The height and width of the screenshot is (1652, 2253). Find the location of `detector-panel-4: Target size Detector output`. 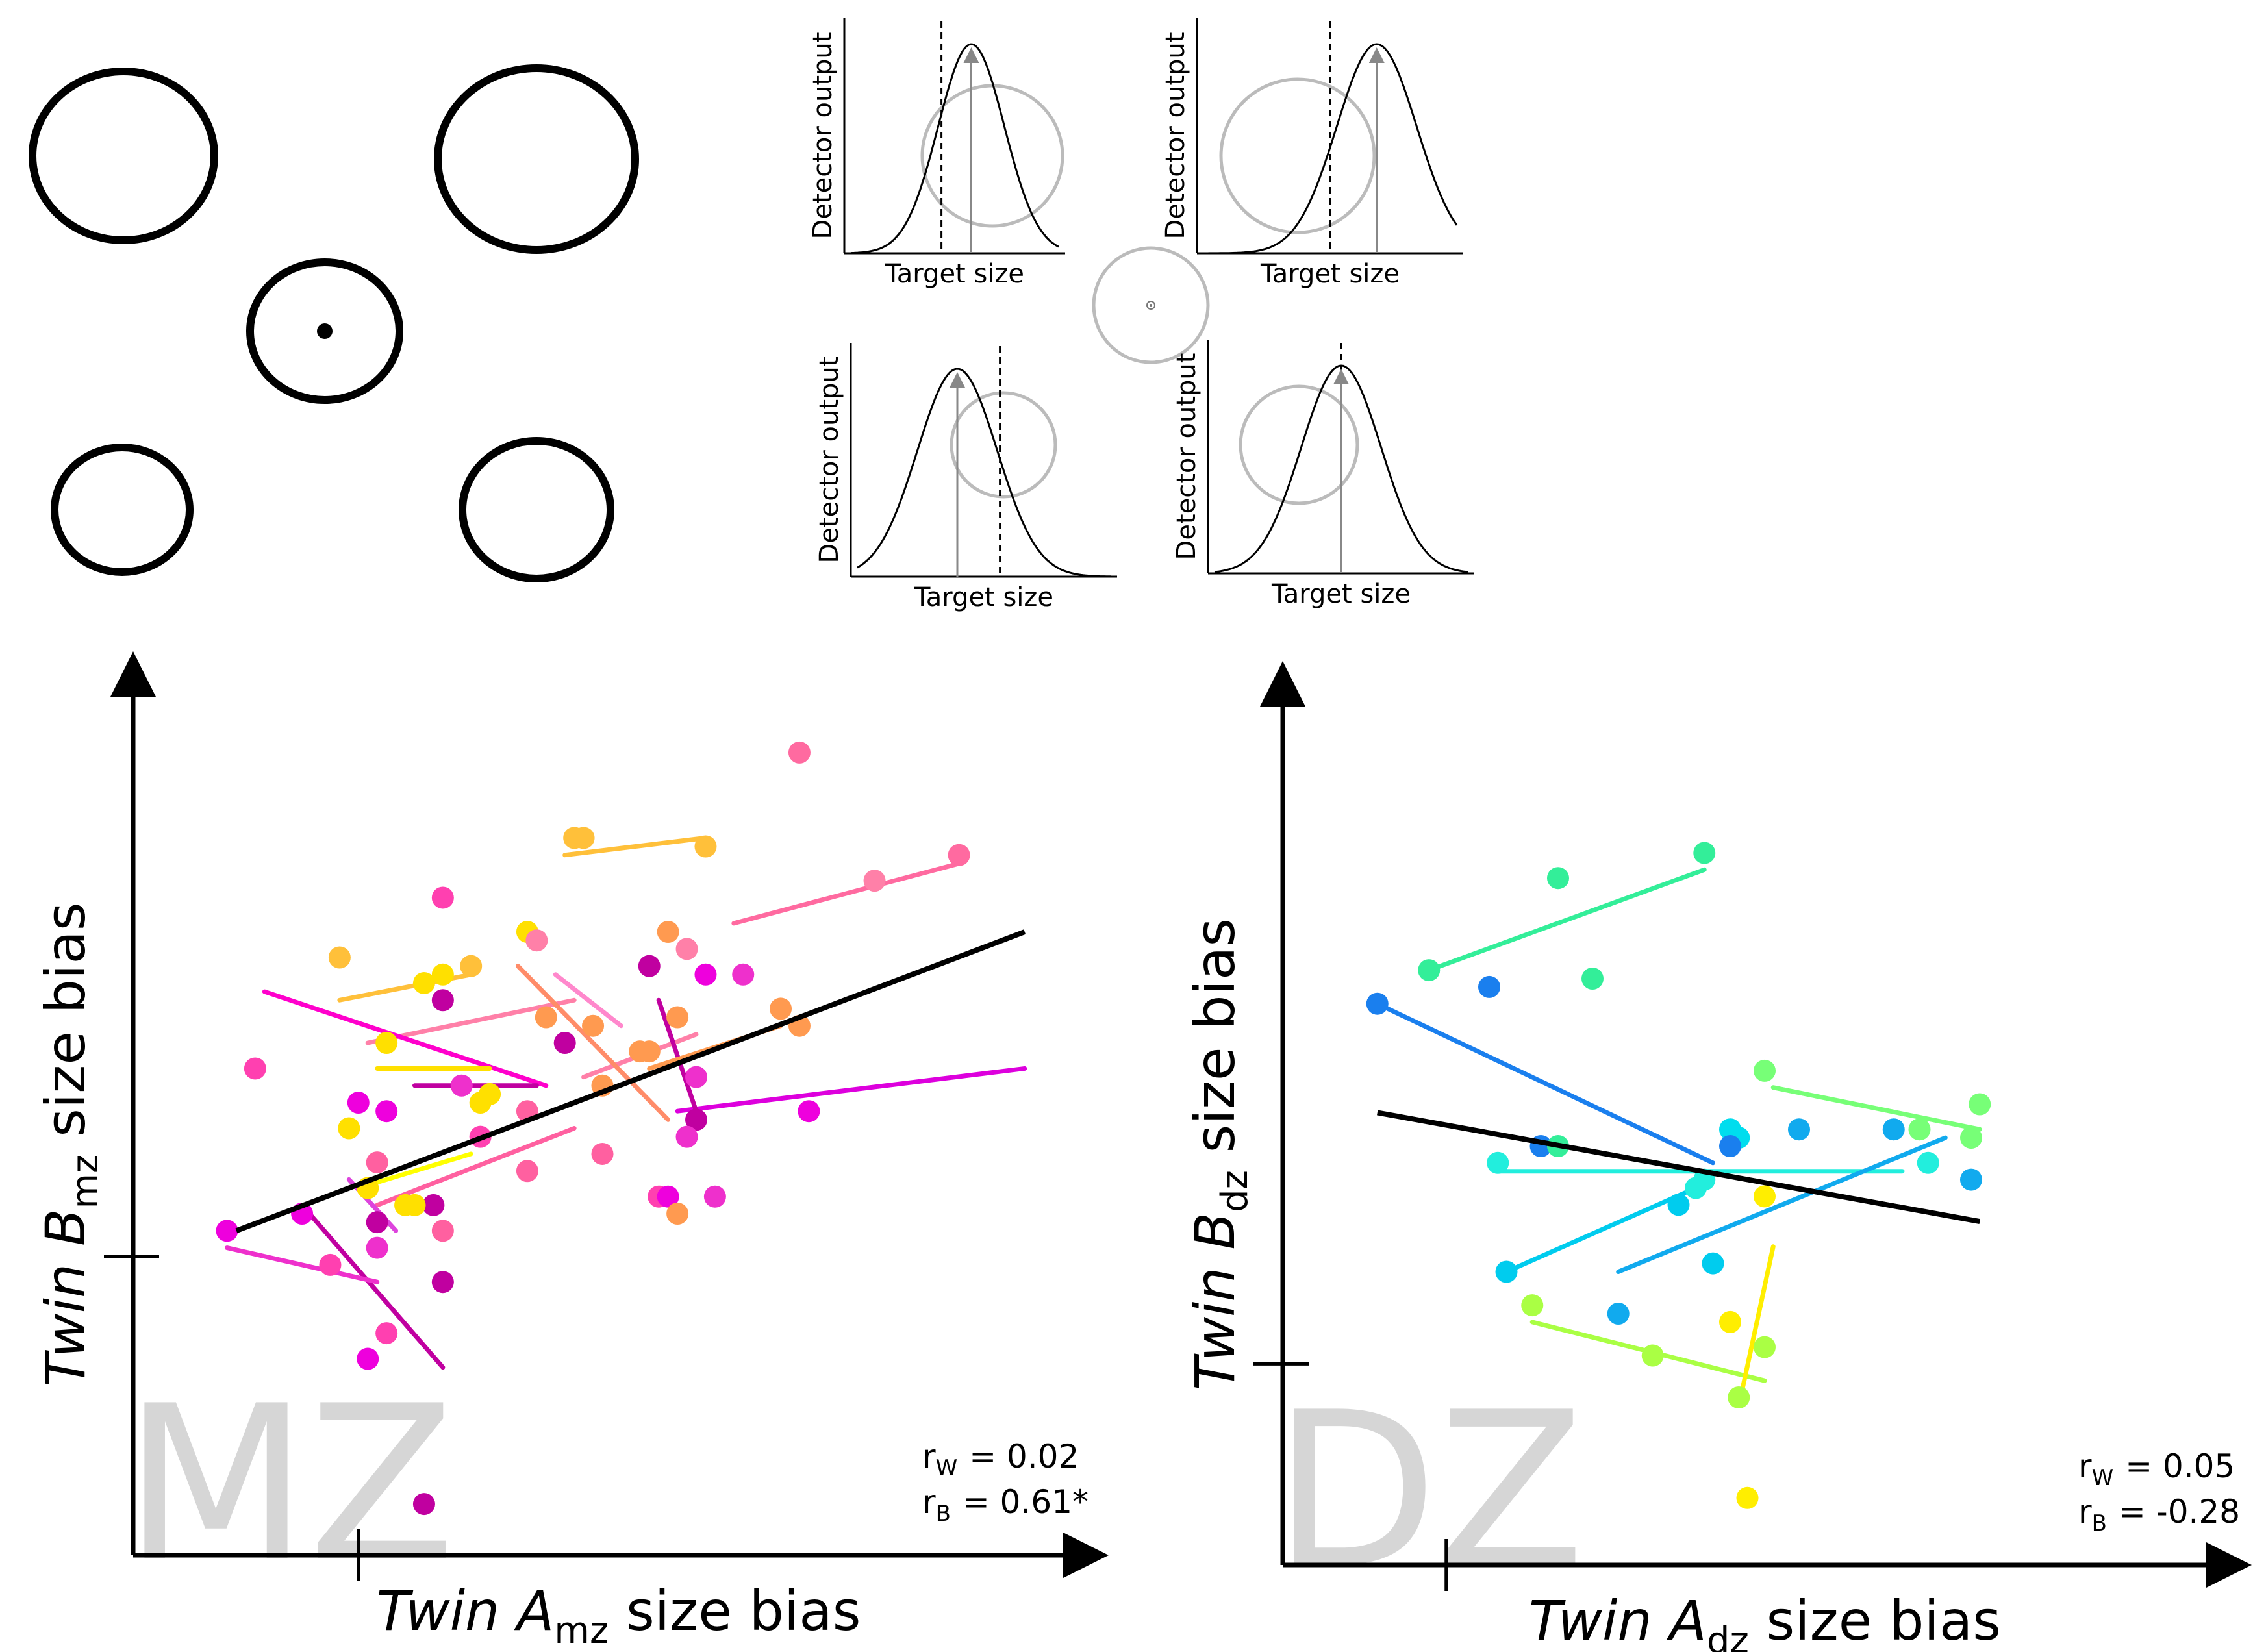

detector-panel-4: Target size Detector output is located at coordinates (1323, 475).